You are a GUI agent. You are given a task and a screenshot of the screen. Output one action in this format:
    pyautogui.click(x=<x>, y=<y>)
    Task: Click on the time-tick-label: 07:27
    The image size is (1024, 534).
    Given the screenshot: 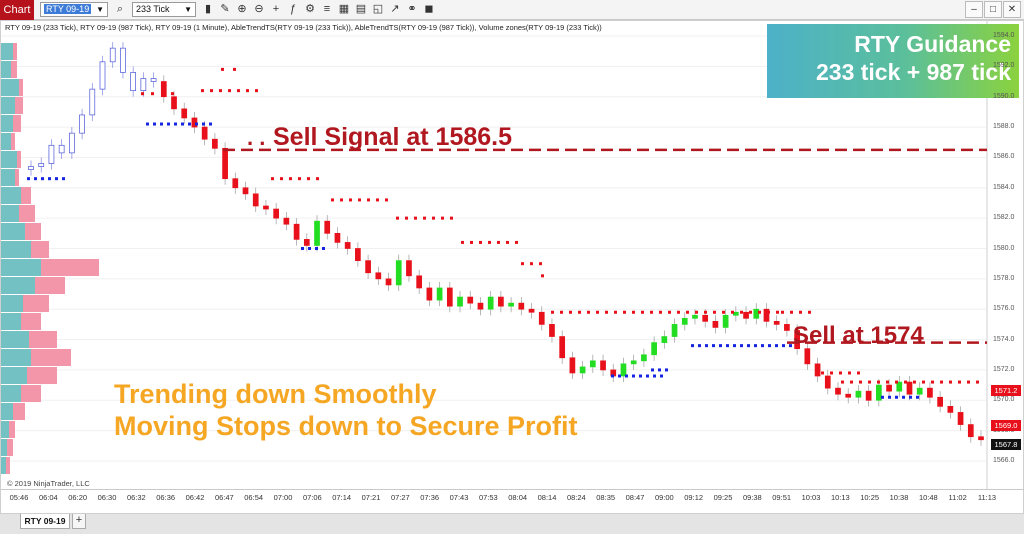 What is the action you would take?
    pyautogui.click(x=400, y=497)
    